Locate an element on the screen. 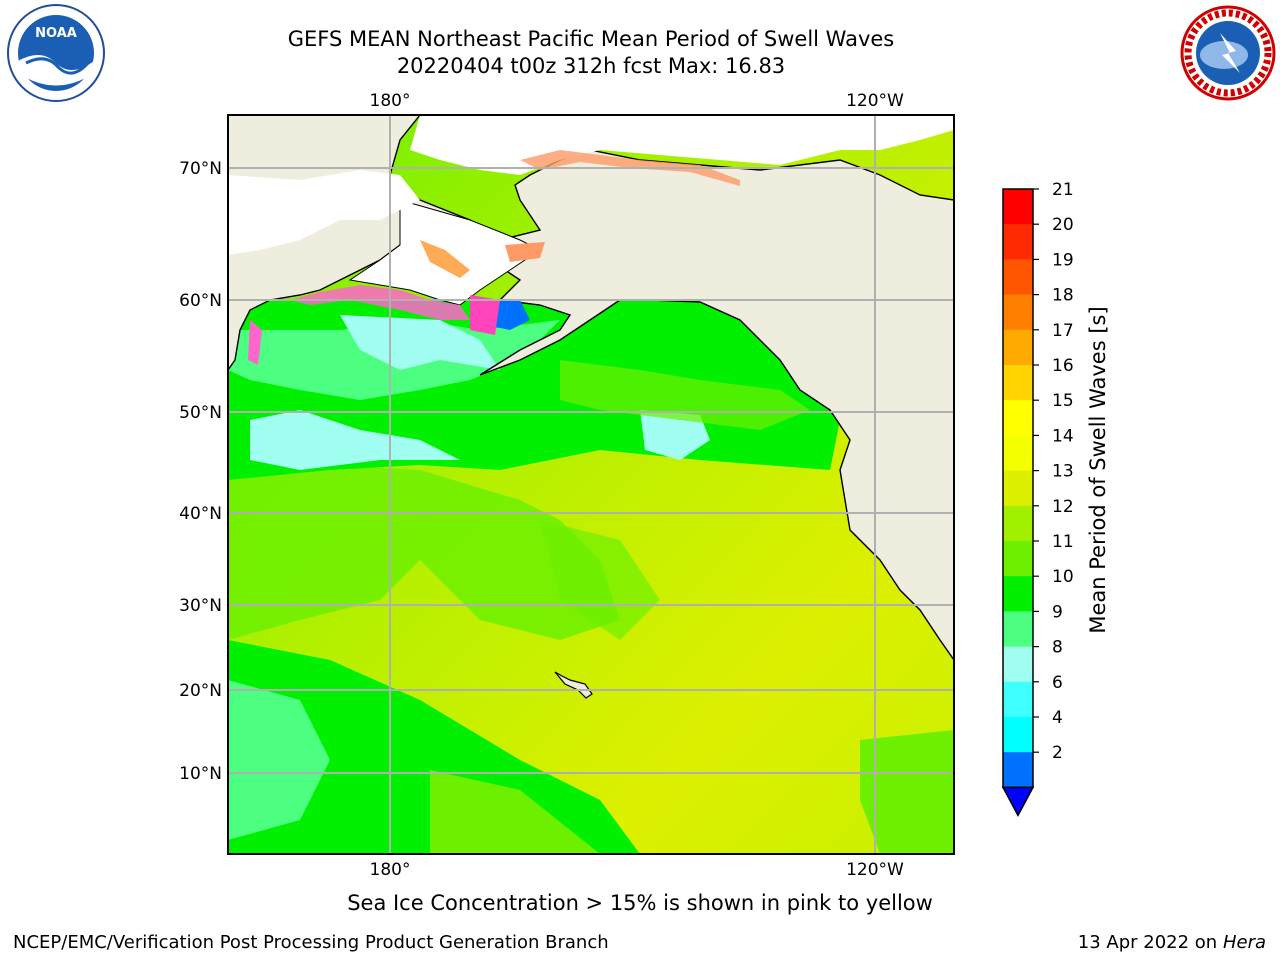 This screenshot has height=960, width=1280. sea-ice-orange-patch is located at coordinates (445, 259).